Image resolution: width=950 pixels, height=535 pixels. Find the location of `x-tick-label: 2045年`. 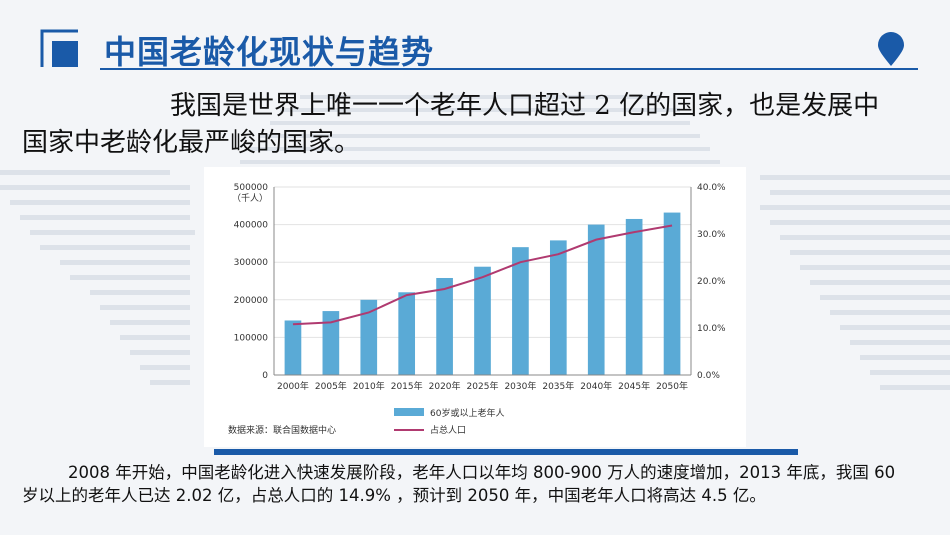

x-tick-label: 2045年 is located at coordinates (634, 386).